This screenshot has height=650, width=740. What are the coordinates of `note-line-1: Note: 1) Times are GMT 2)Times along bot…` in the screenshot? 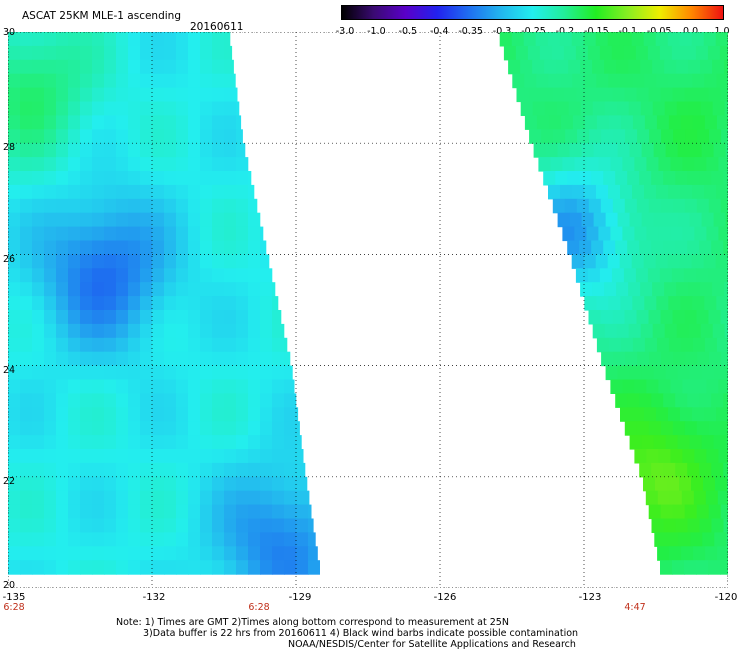 It's located at (312, 622).